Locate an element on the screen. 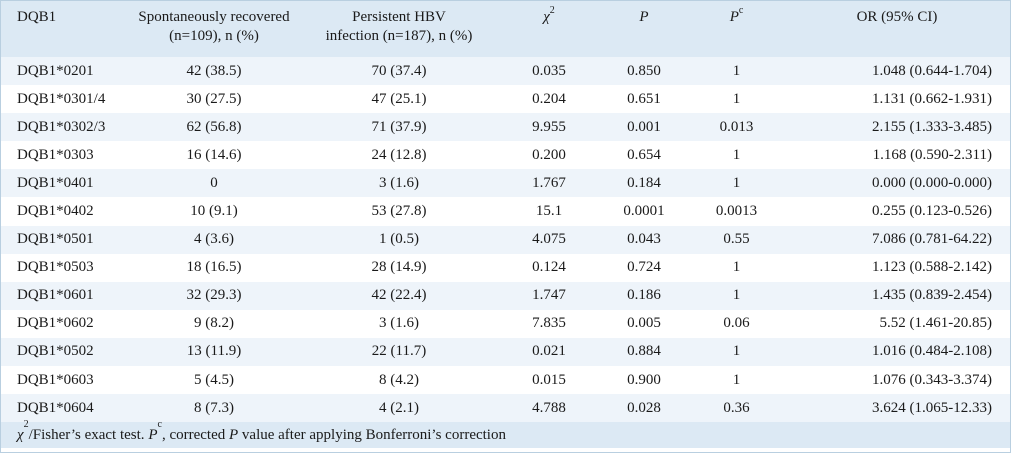  cell-or: 0.255 (0.123-0.526) is located at coordinates (932, 211).